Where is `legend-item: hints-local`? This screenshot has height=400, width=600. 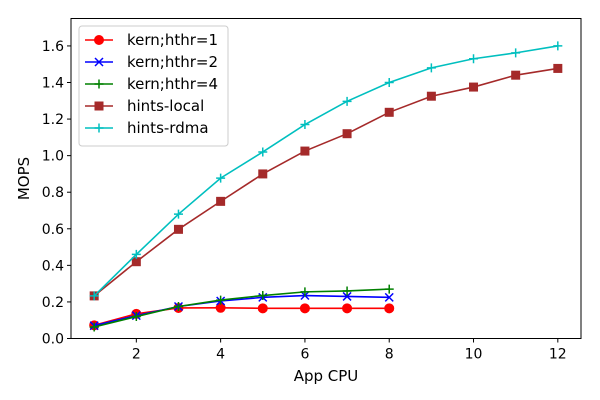
legend-item: hints-local is located at coordinates (144, 106).